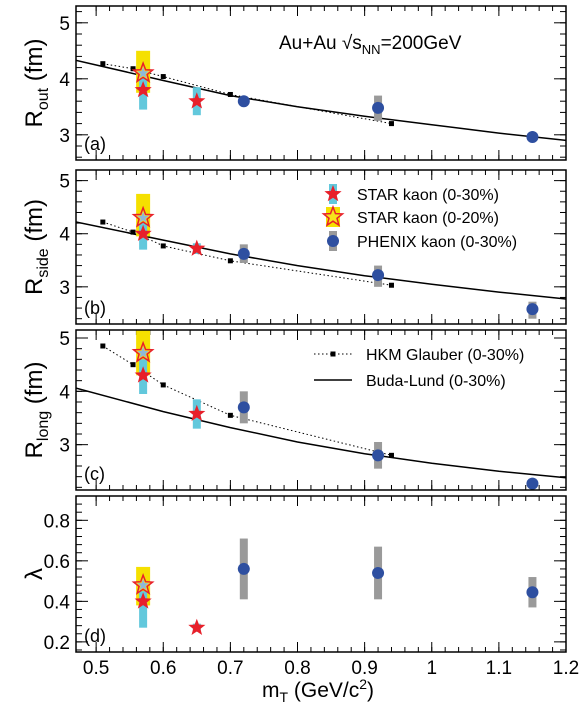 The height and width of the screenshot is (708, 581). I want to click on collision-label: Au+Au √sNN=200GeV, so click(370, 45).